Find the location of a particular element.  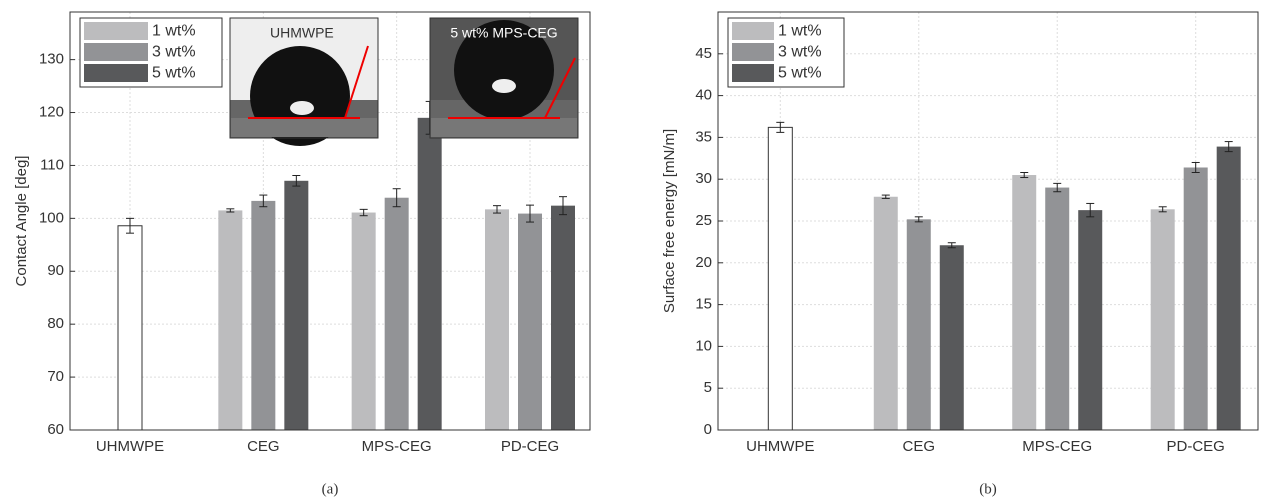

y-tick-label: 25 is located at coordinates (703, 220).